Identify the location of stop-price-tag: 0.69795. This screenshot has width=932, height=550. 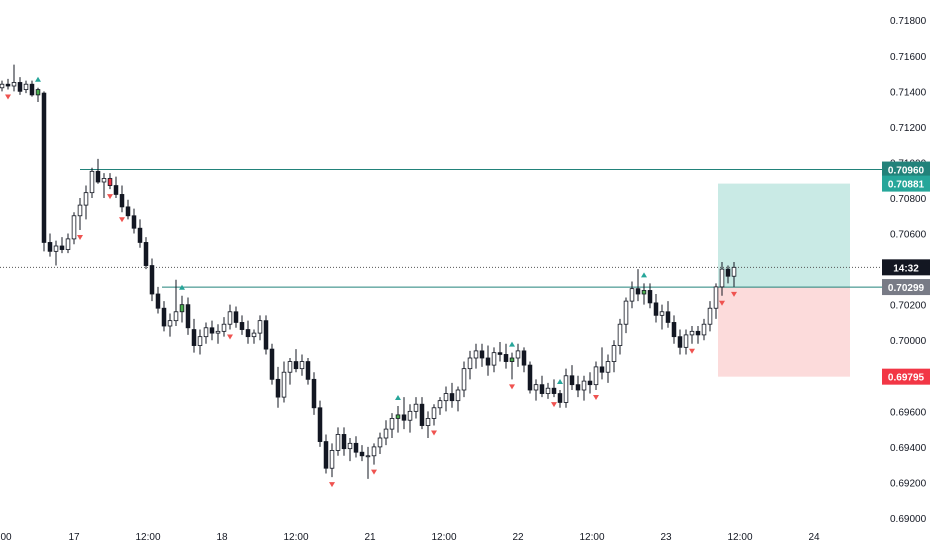
(906, 376).